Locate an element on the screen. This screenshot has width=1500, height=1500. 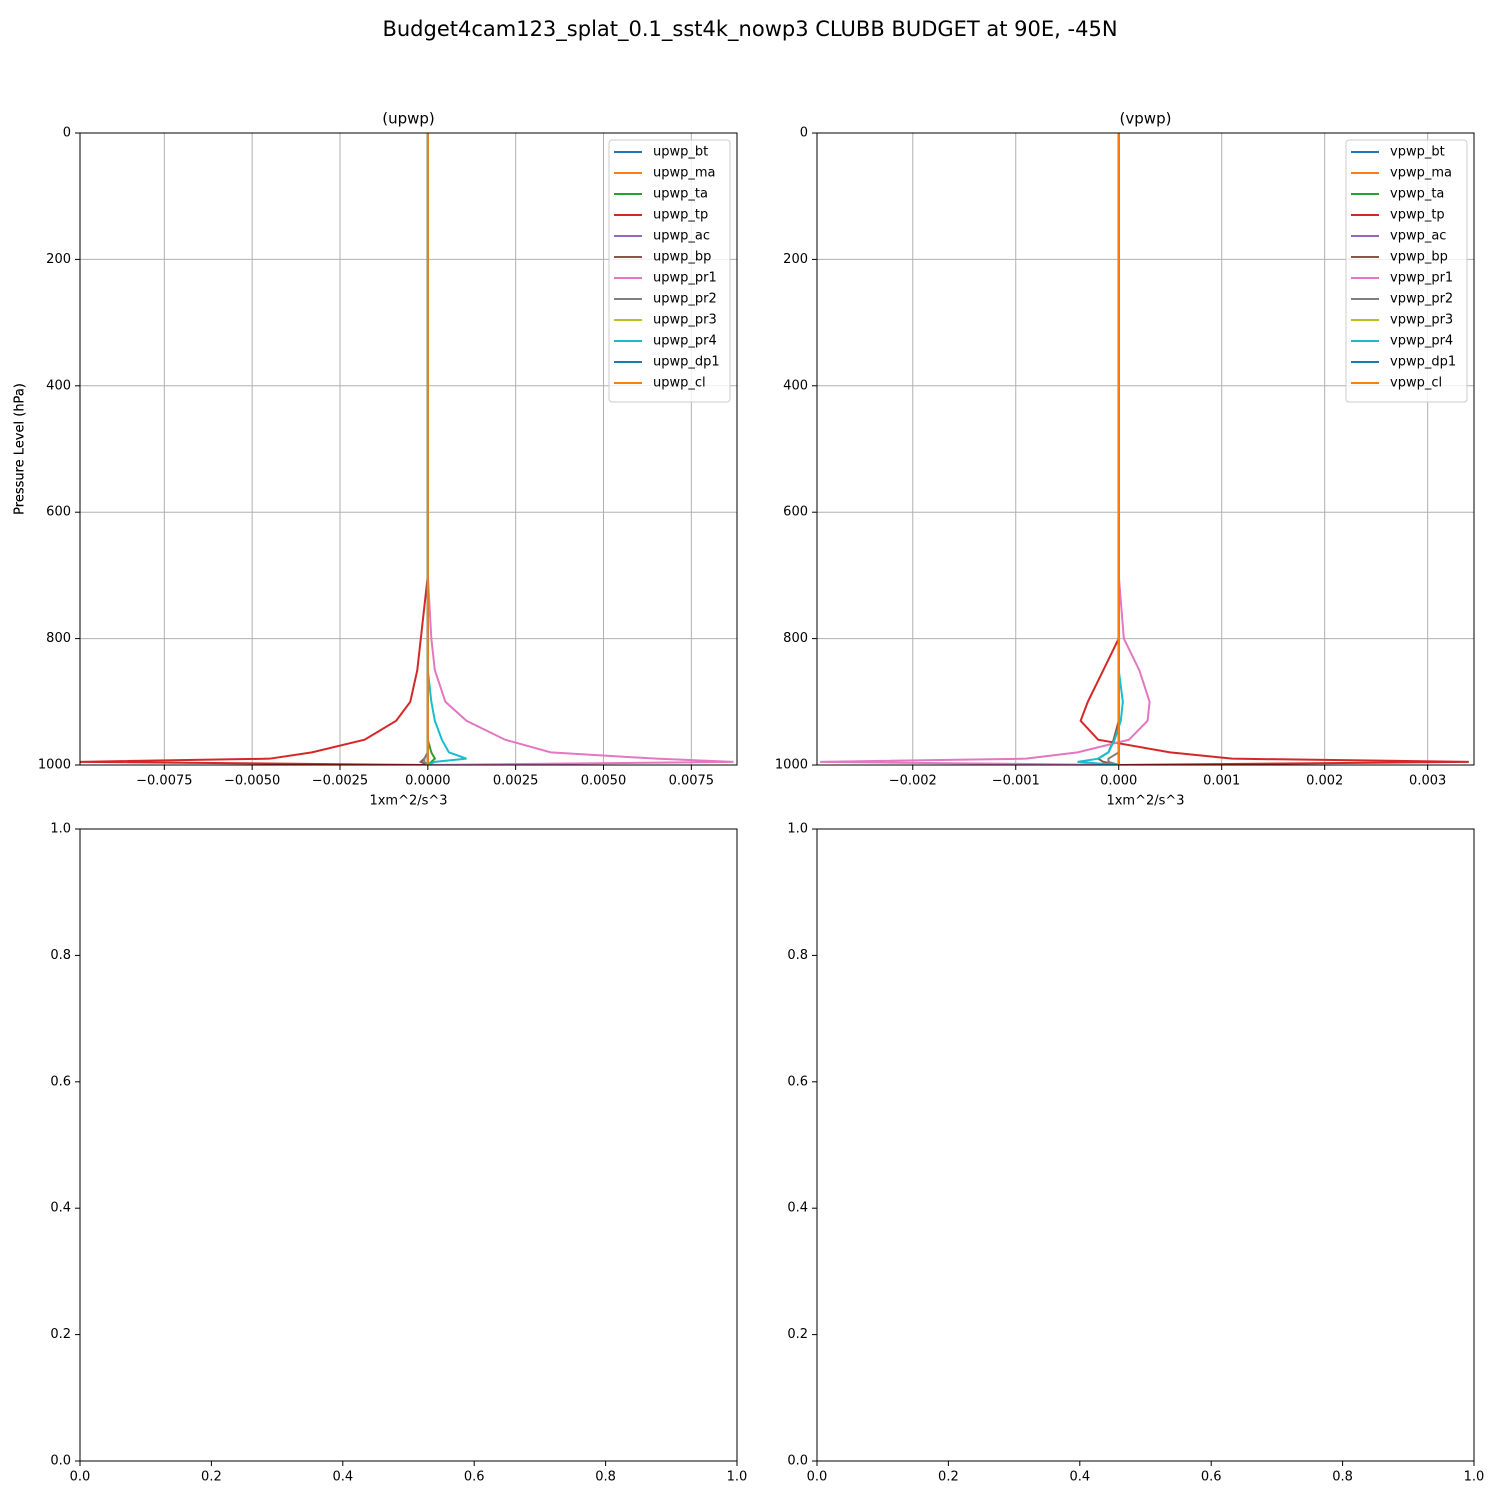
x-tick-label: 0.0050 is located at coordinates (604, 781).